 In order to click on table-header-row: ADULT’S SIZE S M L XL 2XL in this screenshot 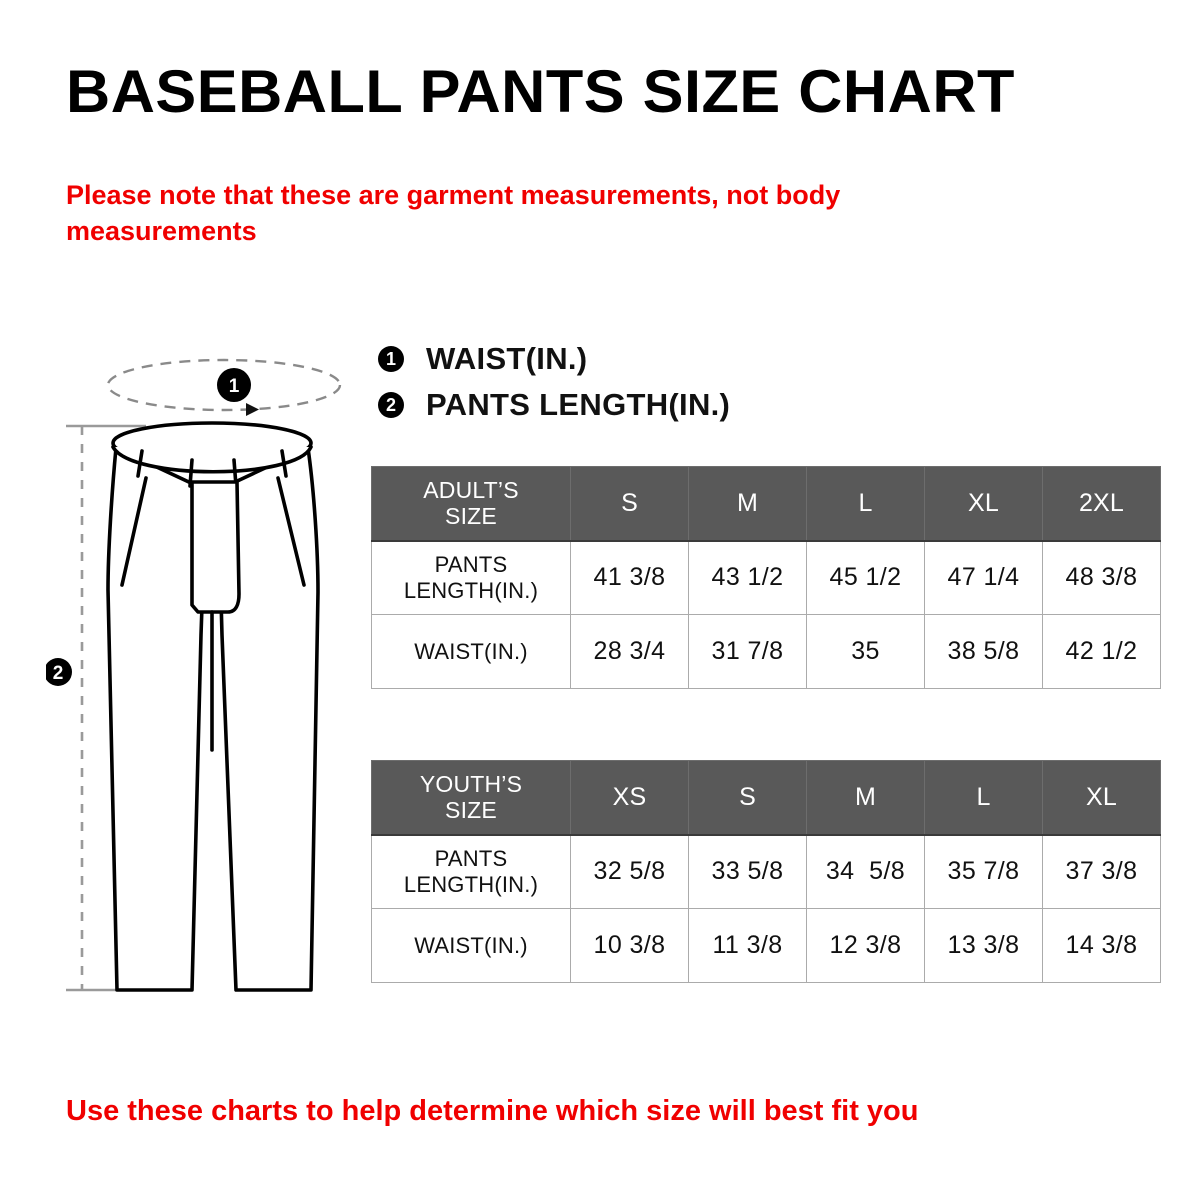, I will do `click(766, 504)`.